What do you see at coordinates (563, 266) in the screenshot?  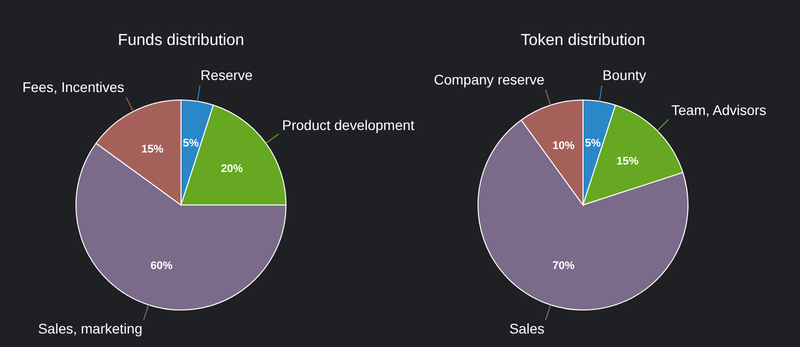 I see `data-label: 70%` at bounding box center [563, 266].